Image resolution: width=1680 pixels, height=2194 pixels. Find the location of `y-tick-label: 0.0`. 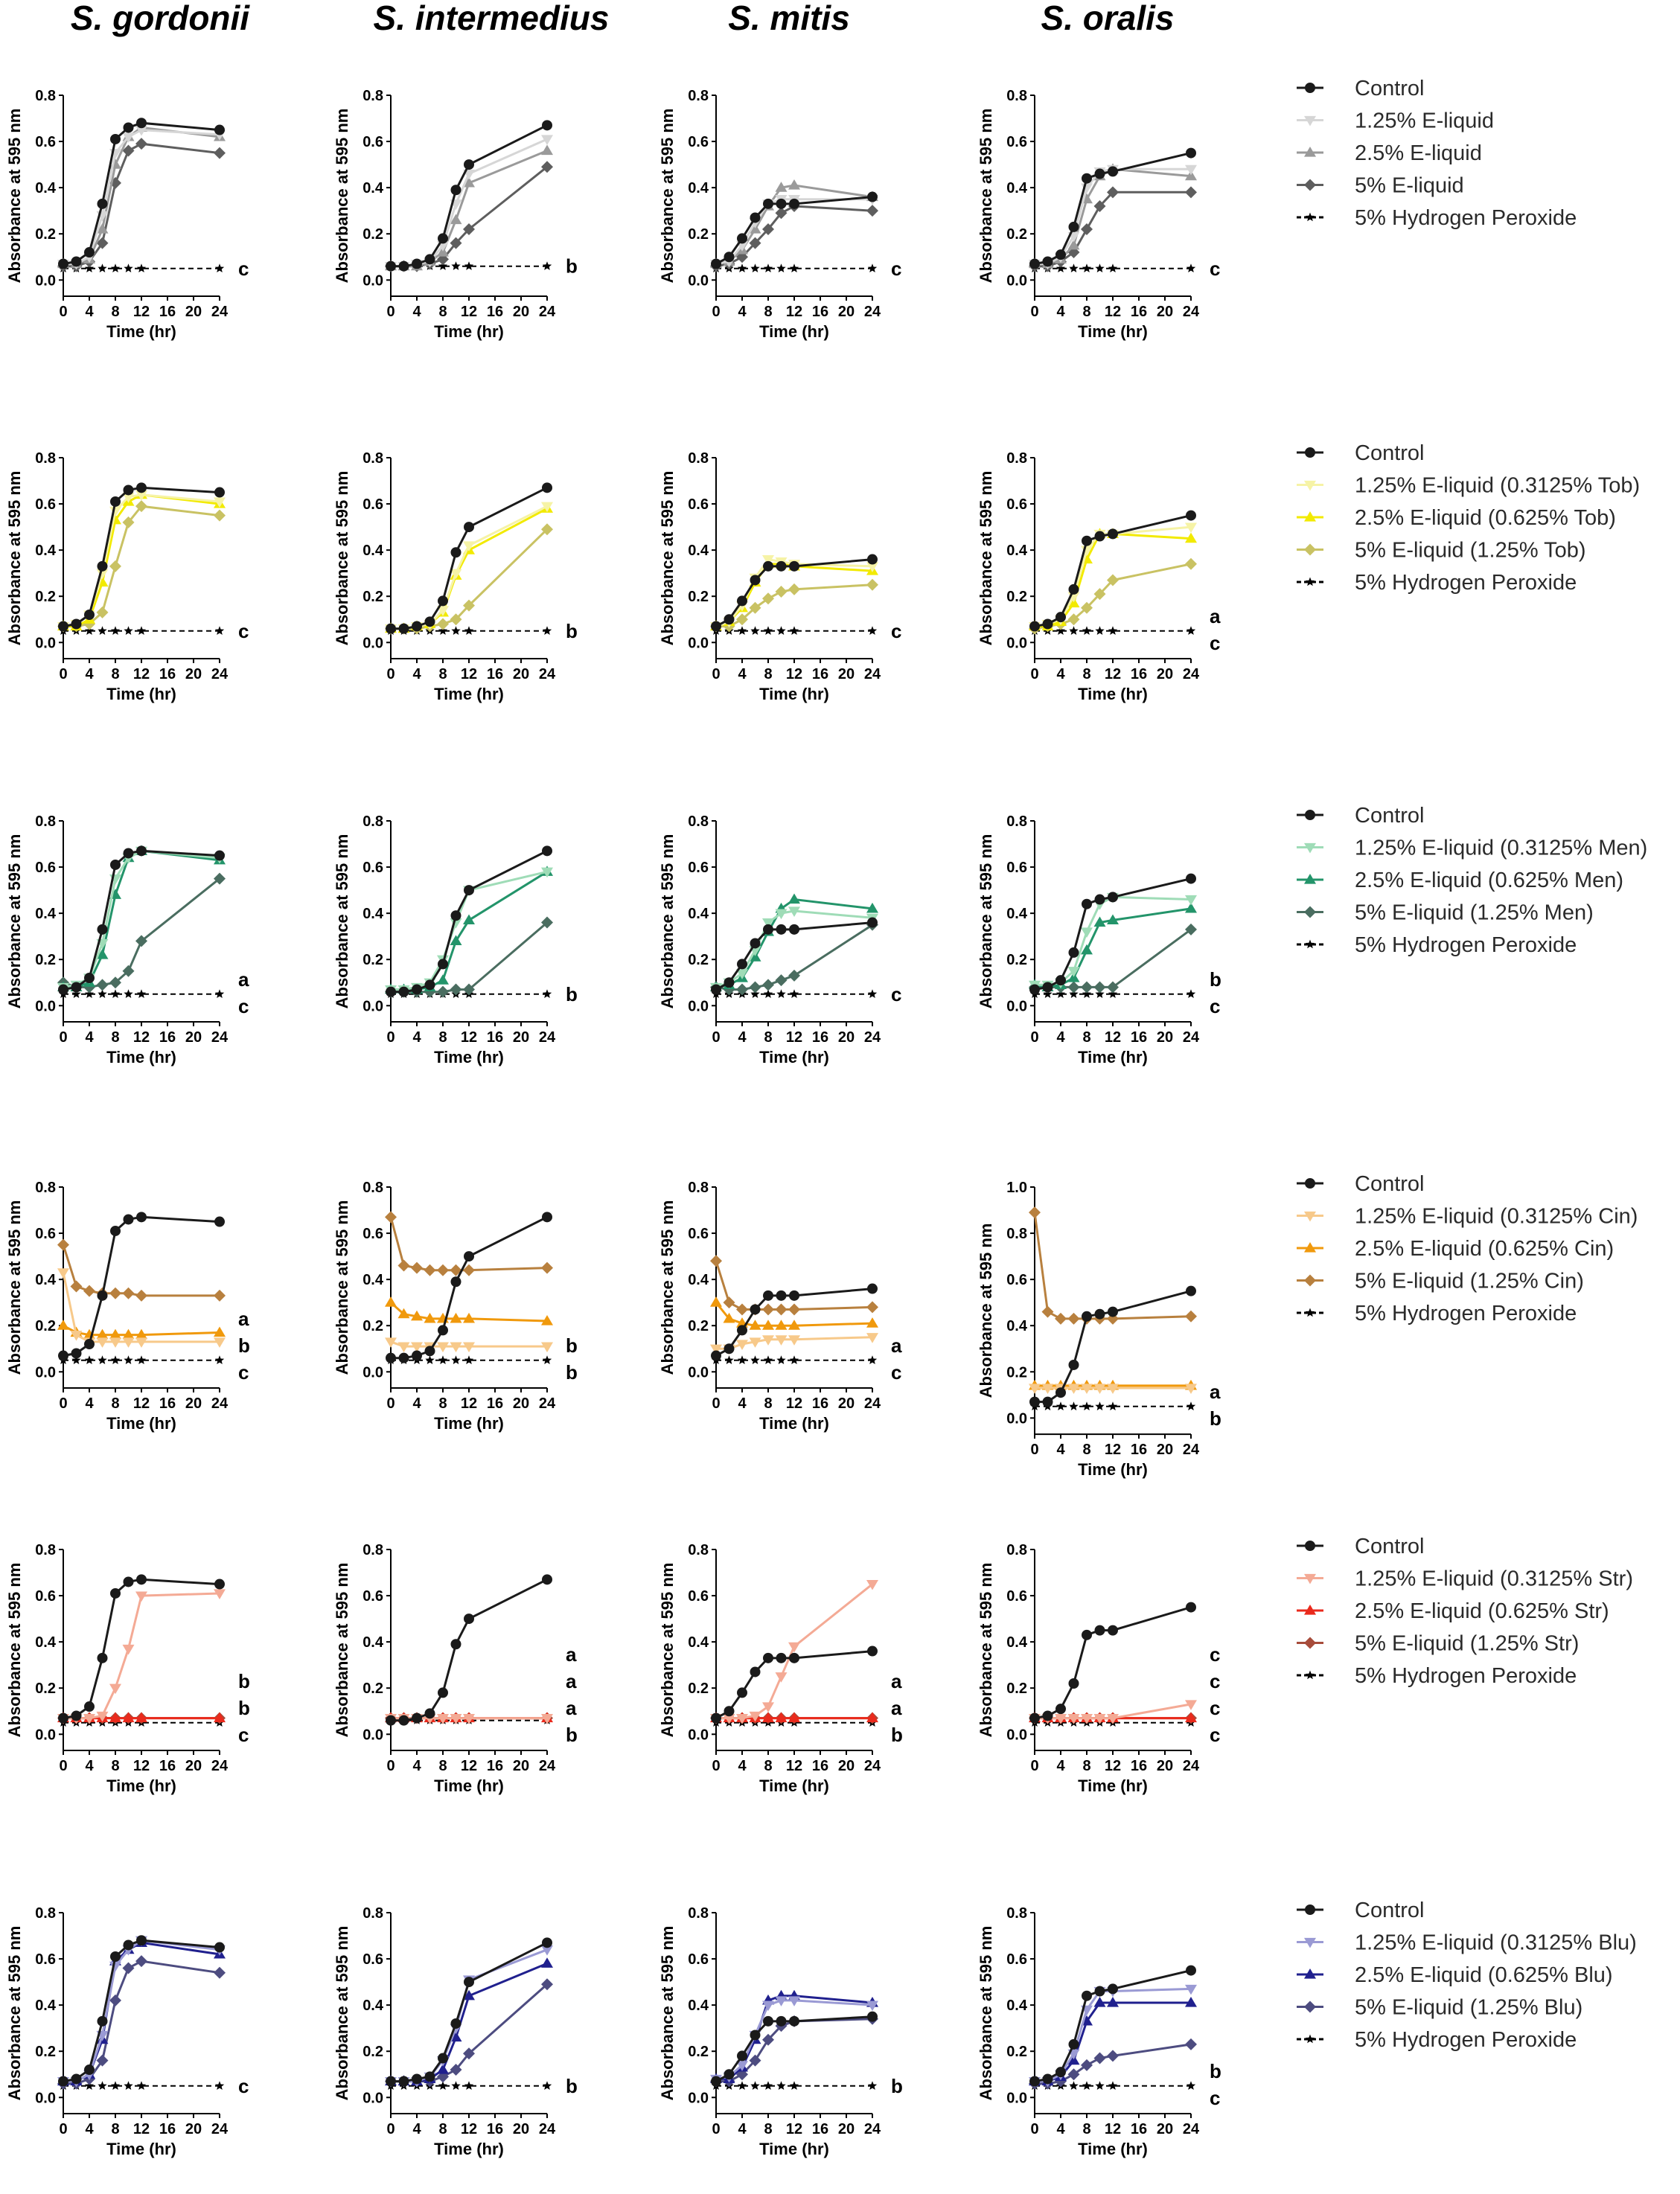

y-tick-label: 0.0 is located at coordinates (45, 643).